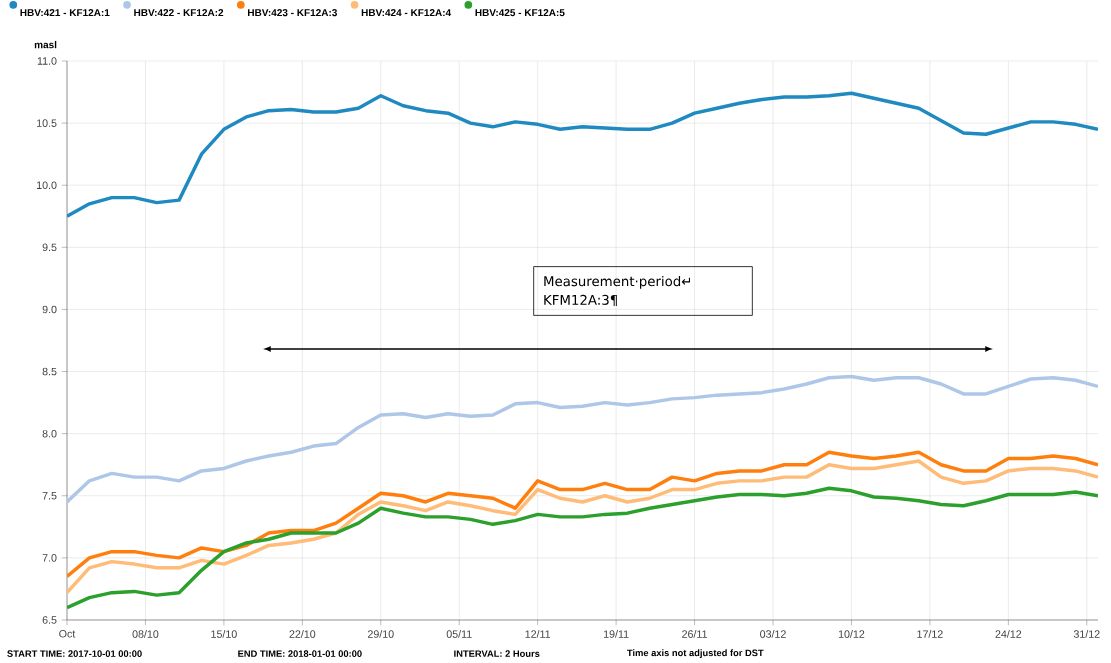 The width and height of the screenshot is (1111, 663). What do you see at coordinates (49, 309) in the screenshot?
I see `y-tick-label: 9.0` at bounding box center [49, 309].